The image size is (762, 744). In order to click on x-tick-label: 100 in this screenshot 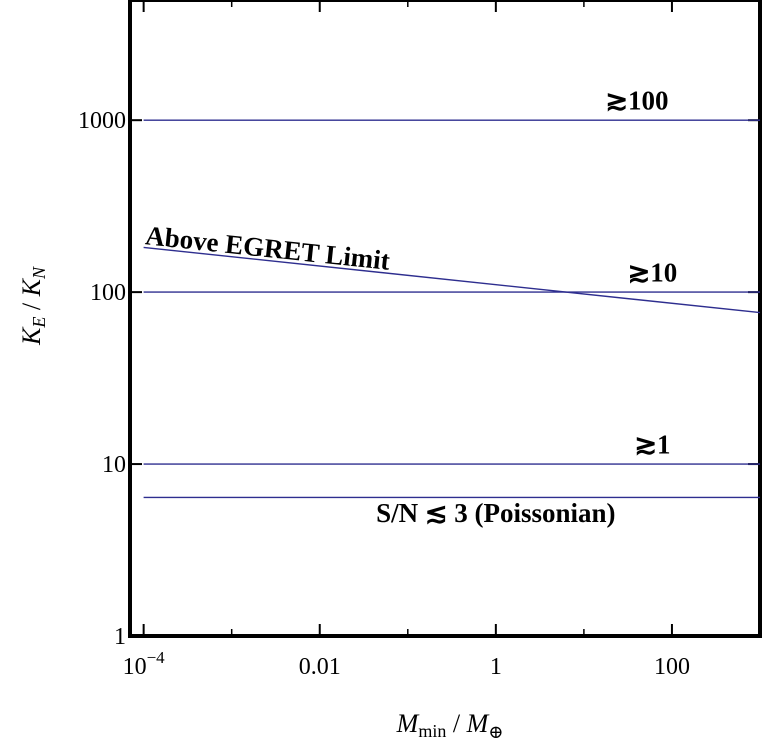, I will do `click(672, 667)`.